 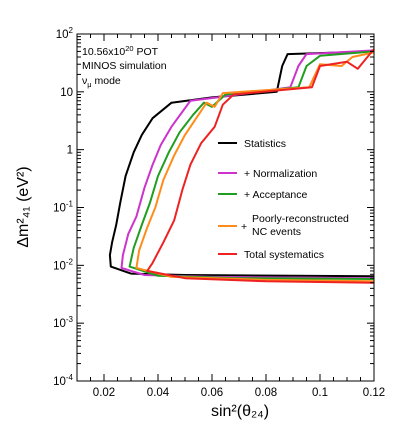 What do you see at coordinates (63, 264) in the screenshot?
I see `y-tick-label: 10⁻²` at bounding box center [63, 264].